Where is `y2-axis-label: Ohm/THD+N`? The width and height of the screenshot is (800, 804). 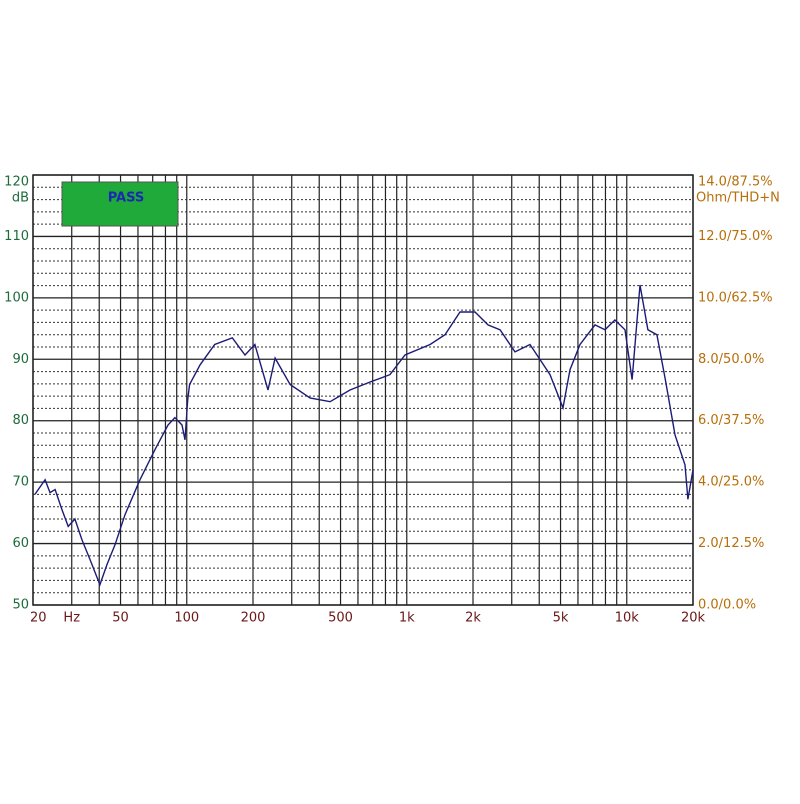
y2-axis-label: Ohm/THD+N is located at coordinates (738, 198).